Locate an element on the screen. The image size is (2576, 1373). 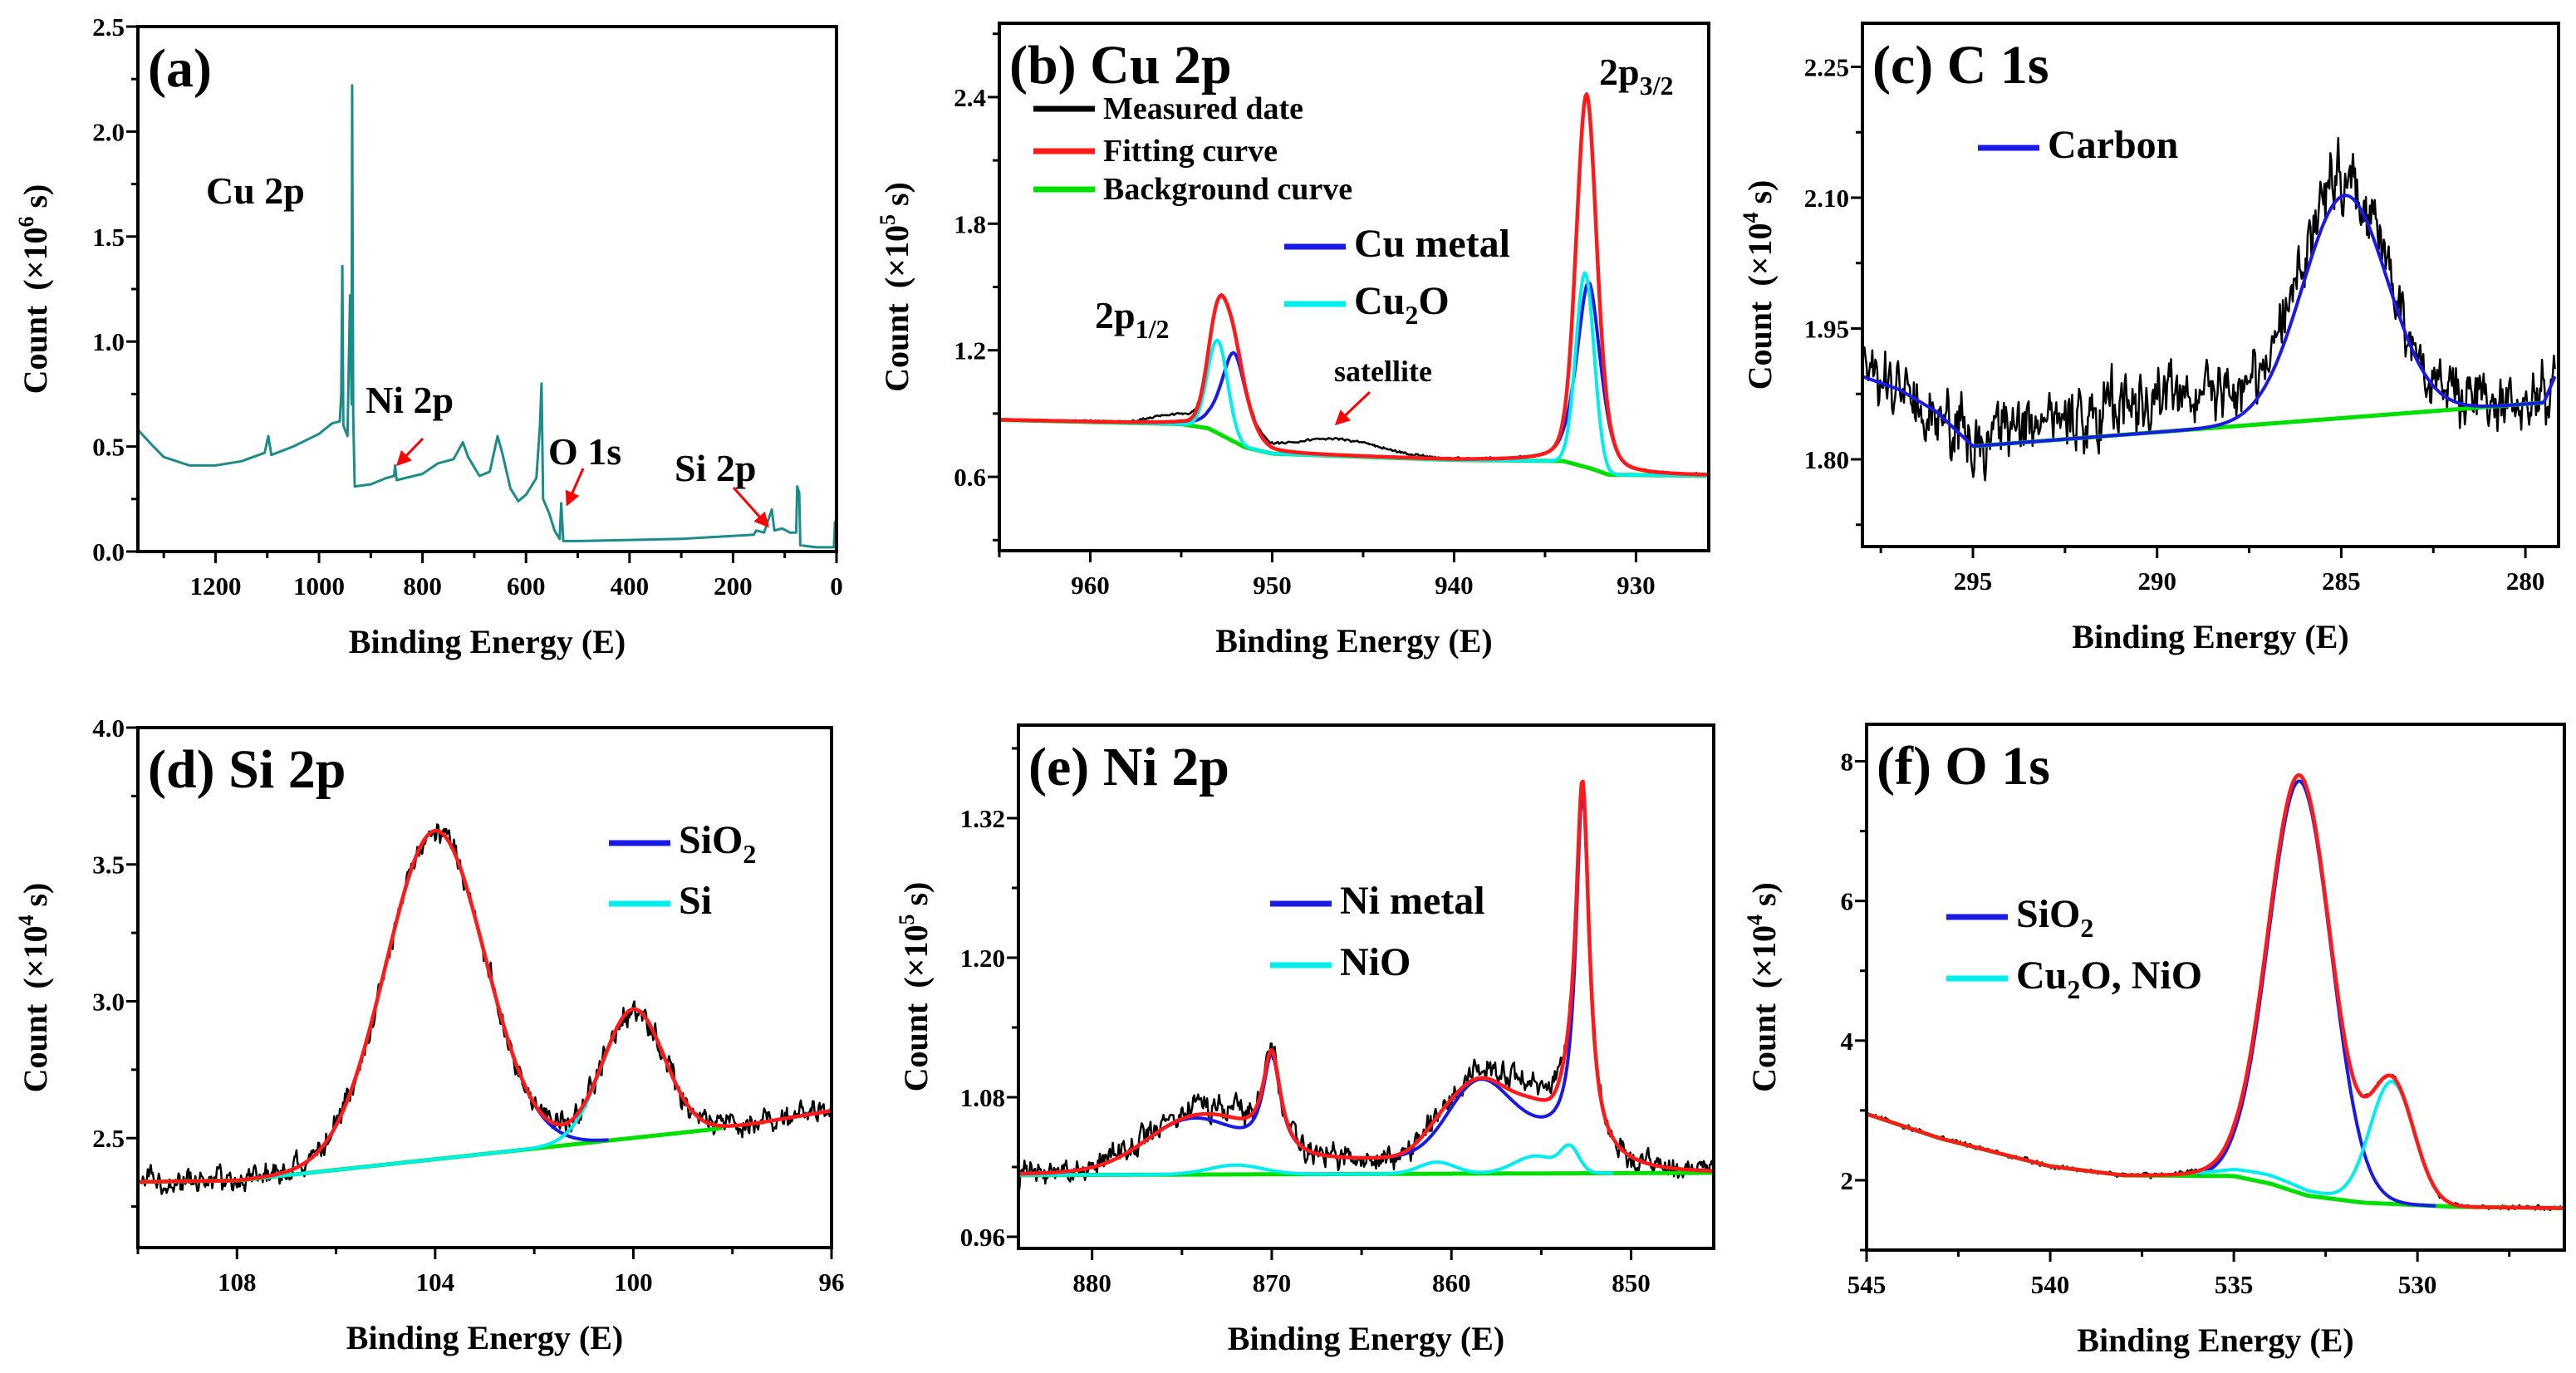
legend-item: Cu2O is located at coordinates (1367, 304).